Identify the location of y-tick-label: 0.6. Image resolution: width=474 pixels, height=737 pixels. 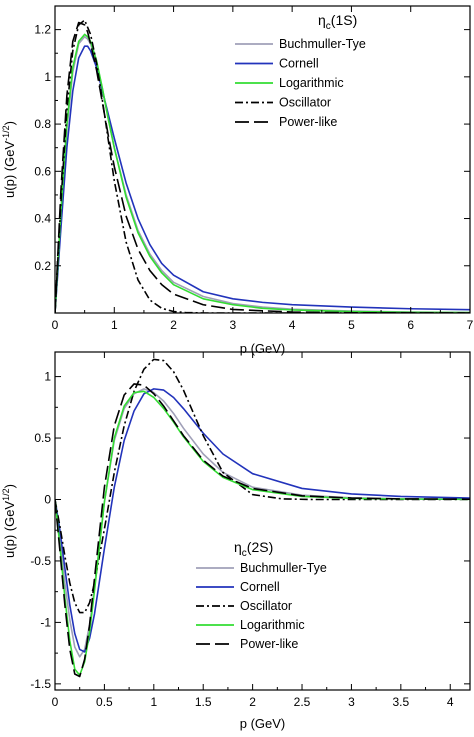
(42, 171).